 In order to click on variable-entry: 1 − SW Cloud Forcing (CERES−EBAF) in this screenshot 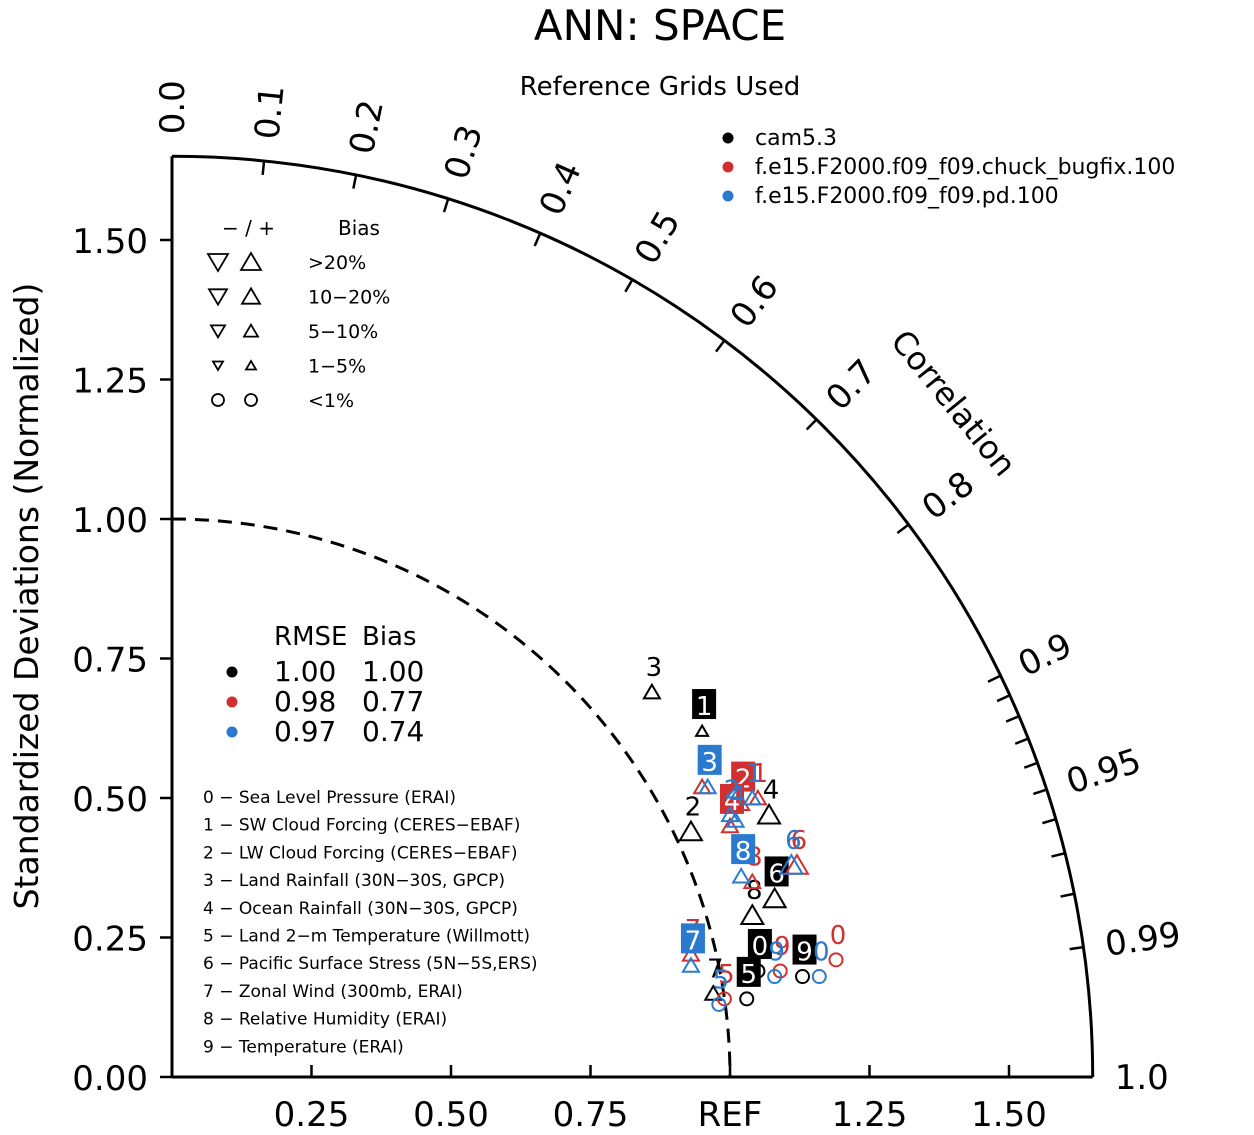, I will do `click(361, 826)`.